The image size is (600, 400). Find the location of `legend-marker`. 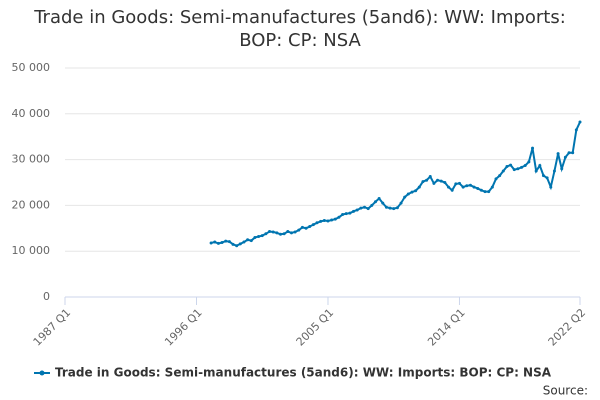

legend-marker is located at coordinates (42, 373).